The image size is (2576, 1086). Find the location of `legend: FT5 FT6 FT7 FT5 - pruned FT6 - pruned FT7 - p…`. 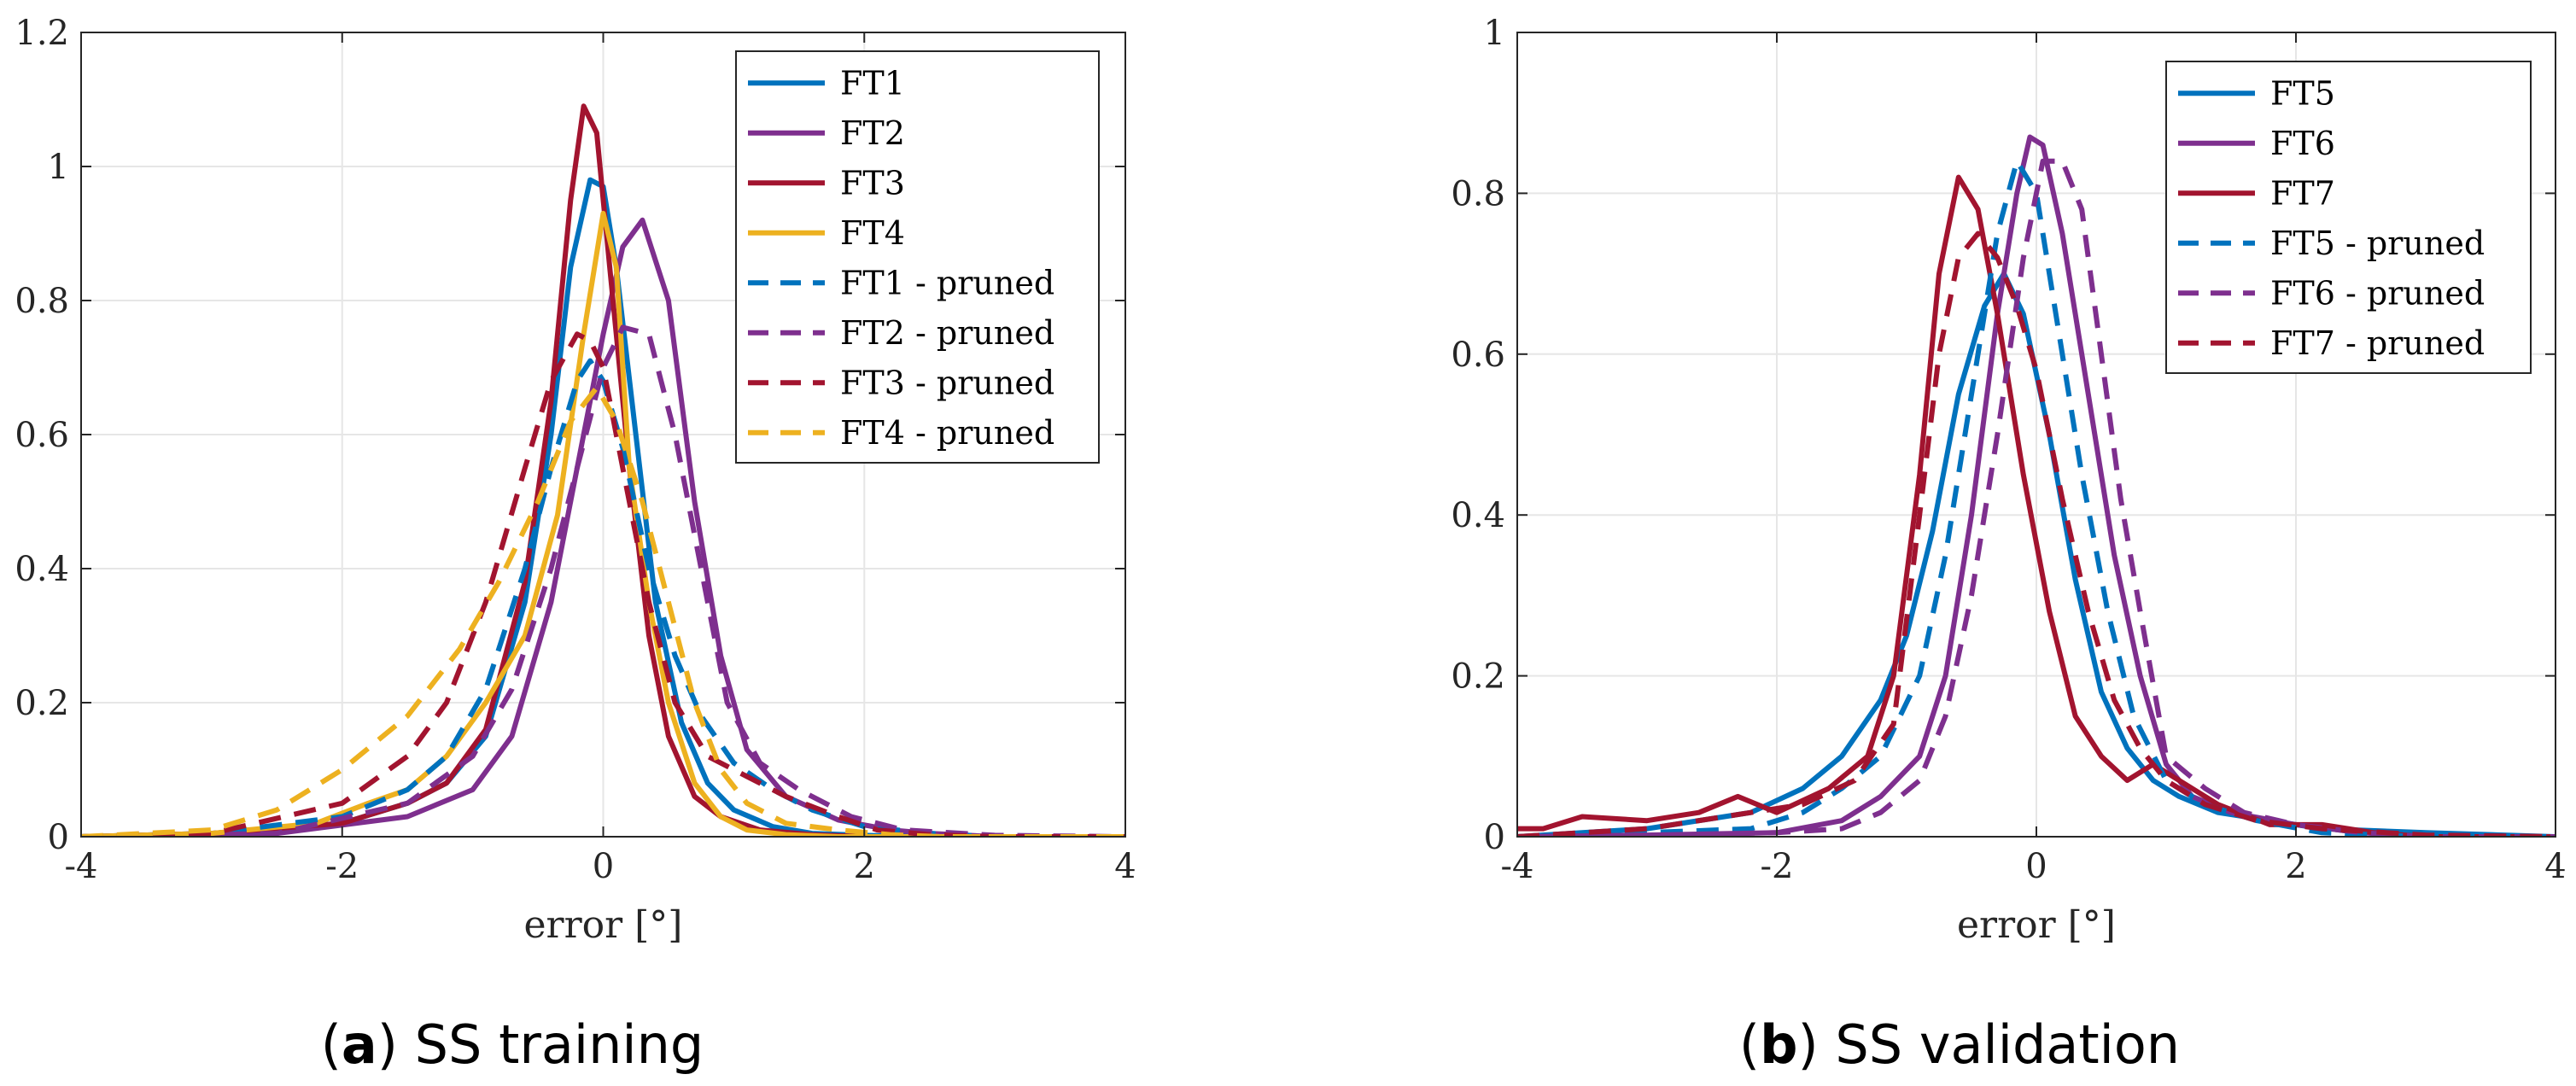

legend: FT5 FT6 FT7 FT5 - pruned FT6 - pruned FT7 - p… is located at coordinates (2348, 217).